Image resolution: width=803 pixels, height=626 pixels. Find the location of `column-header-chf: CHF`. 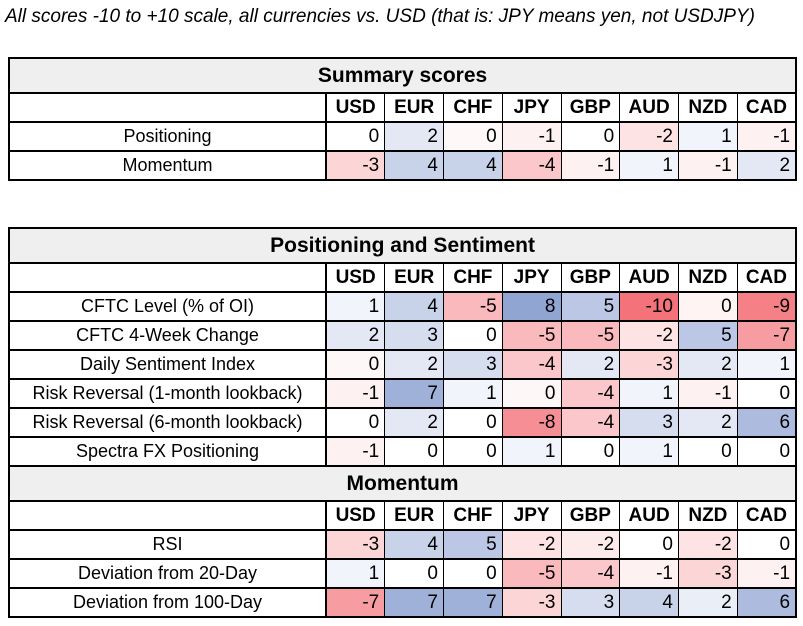

column-header-chf: CHF is located at coordinates (473, 277).